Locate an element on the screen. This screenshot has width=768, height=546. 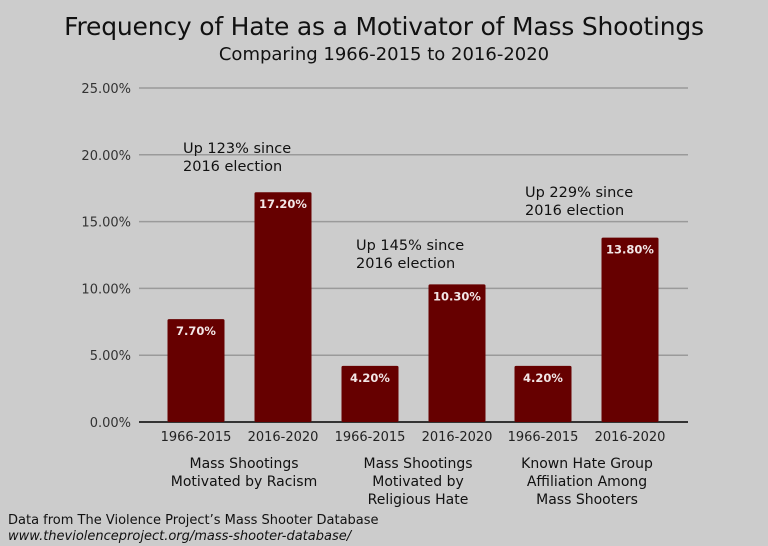
data-label: 17.20% is located at coordinates (283, 204).